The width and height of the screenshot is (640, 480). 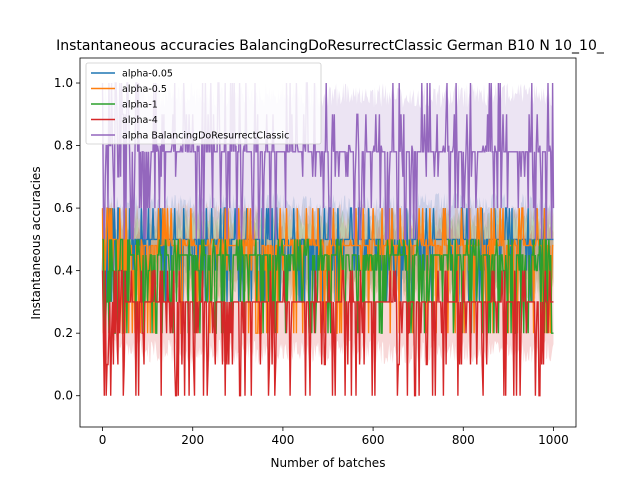 I want to click on y-tick-label: 0.0, so click(x=63, y=396).